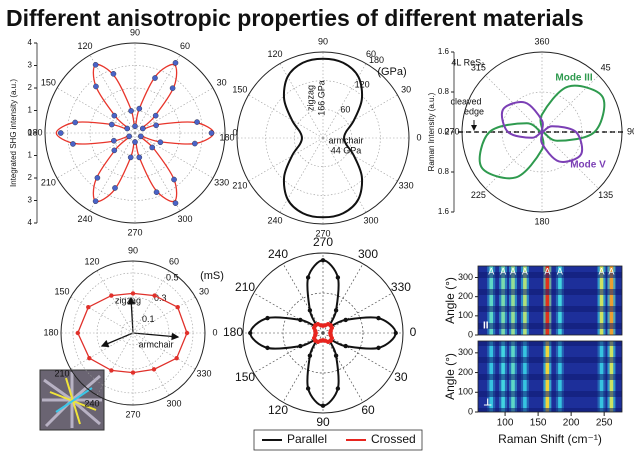 The width and height of the screenshot is (634, 465). I want to click on ring-grid, so click(135, 133).